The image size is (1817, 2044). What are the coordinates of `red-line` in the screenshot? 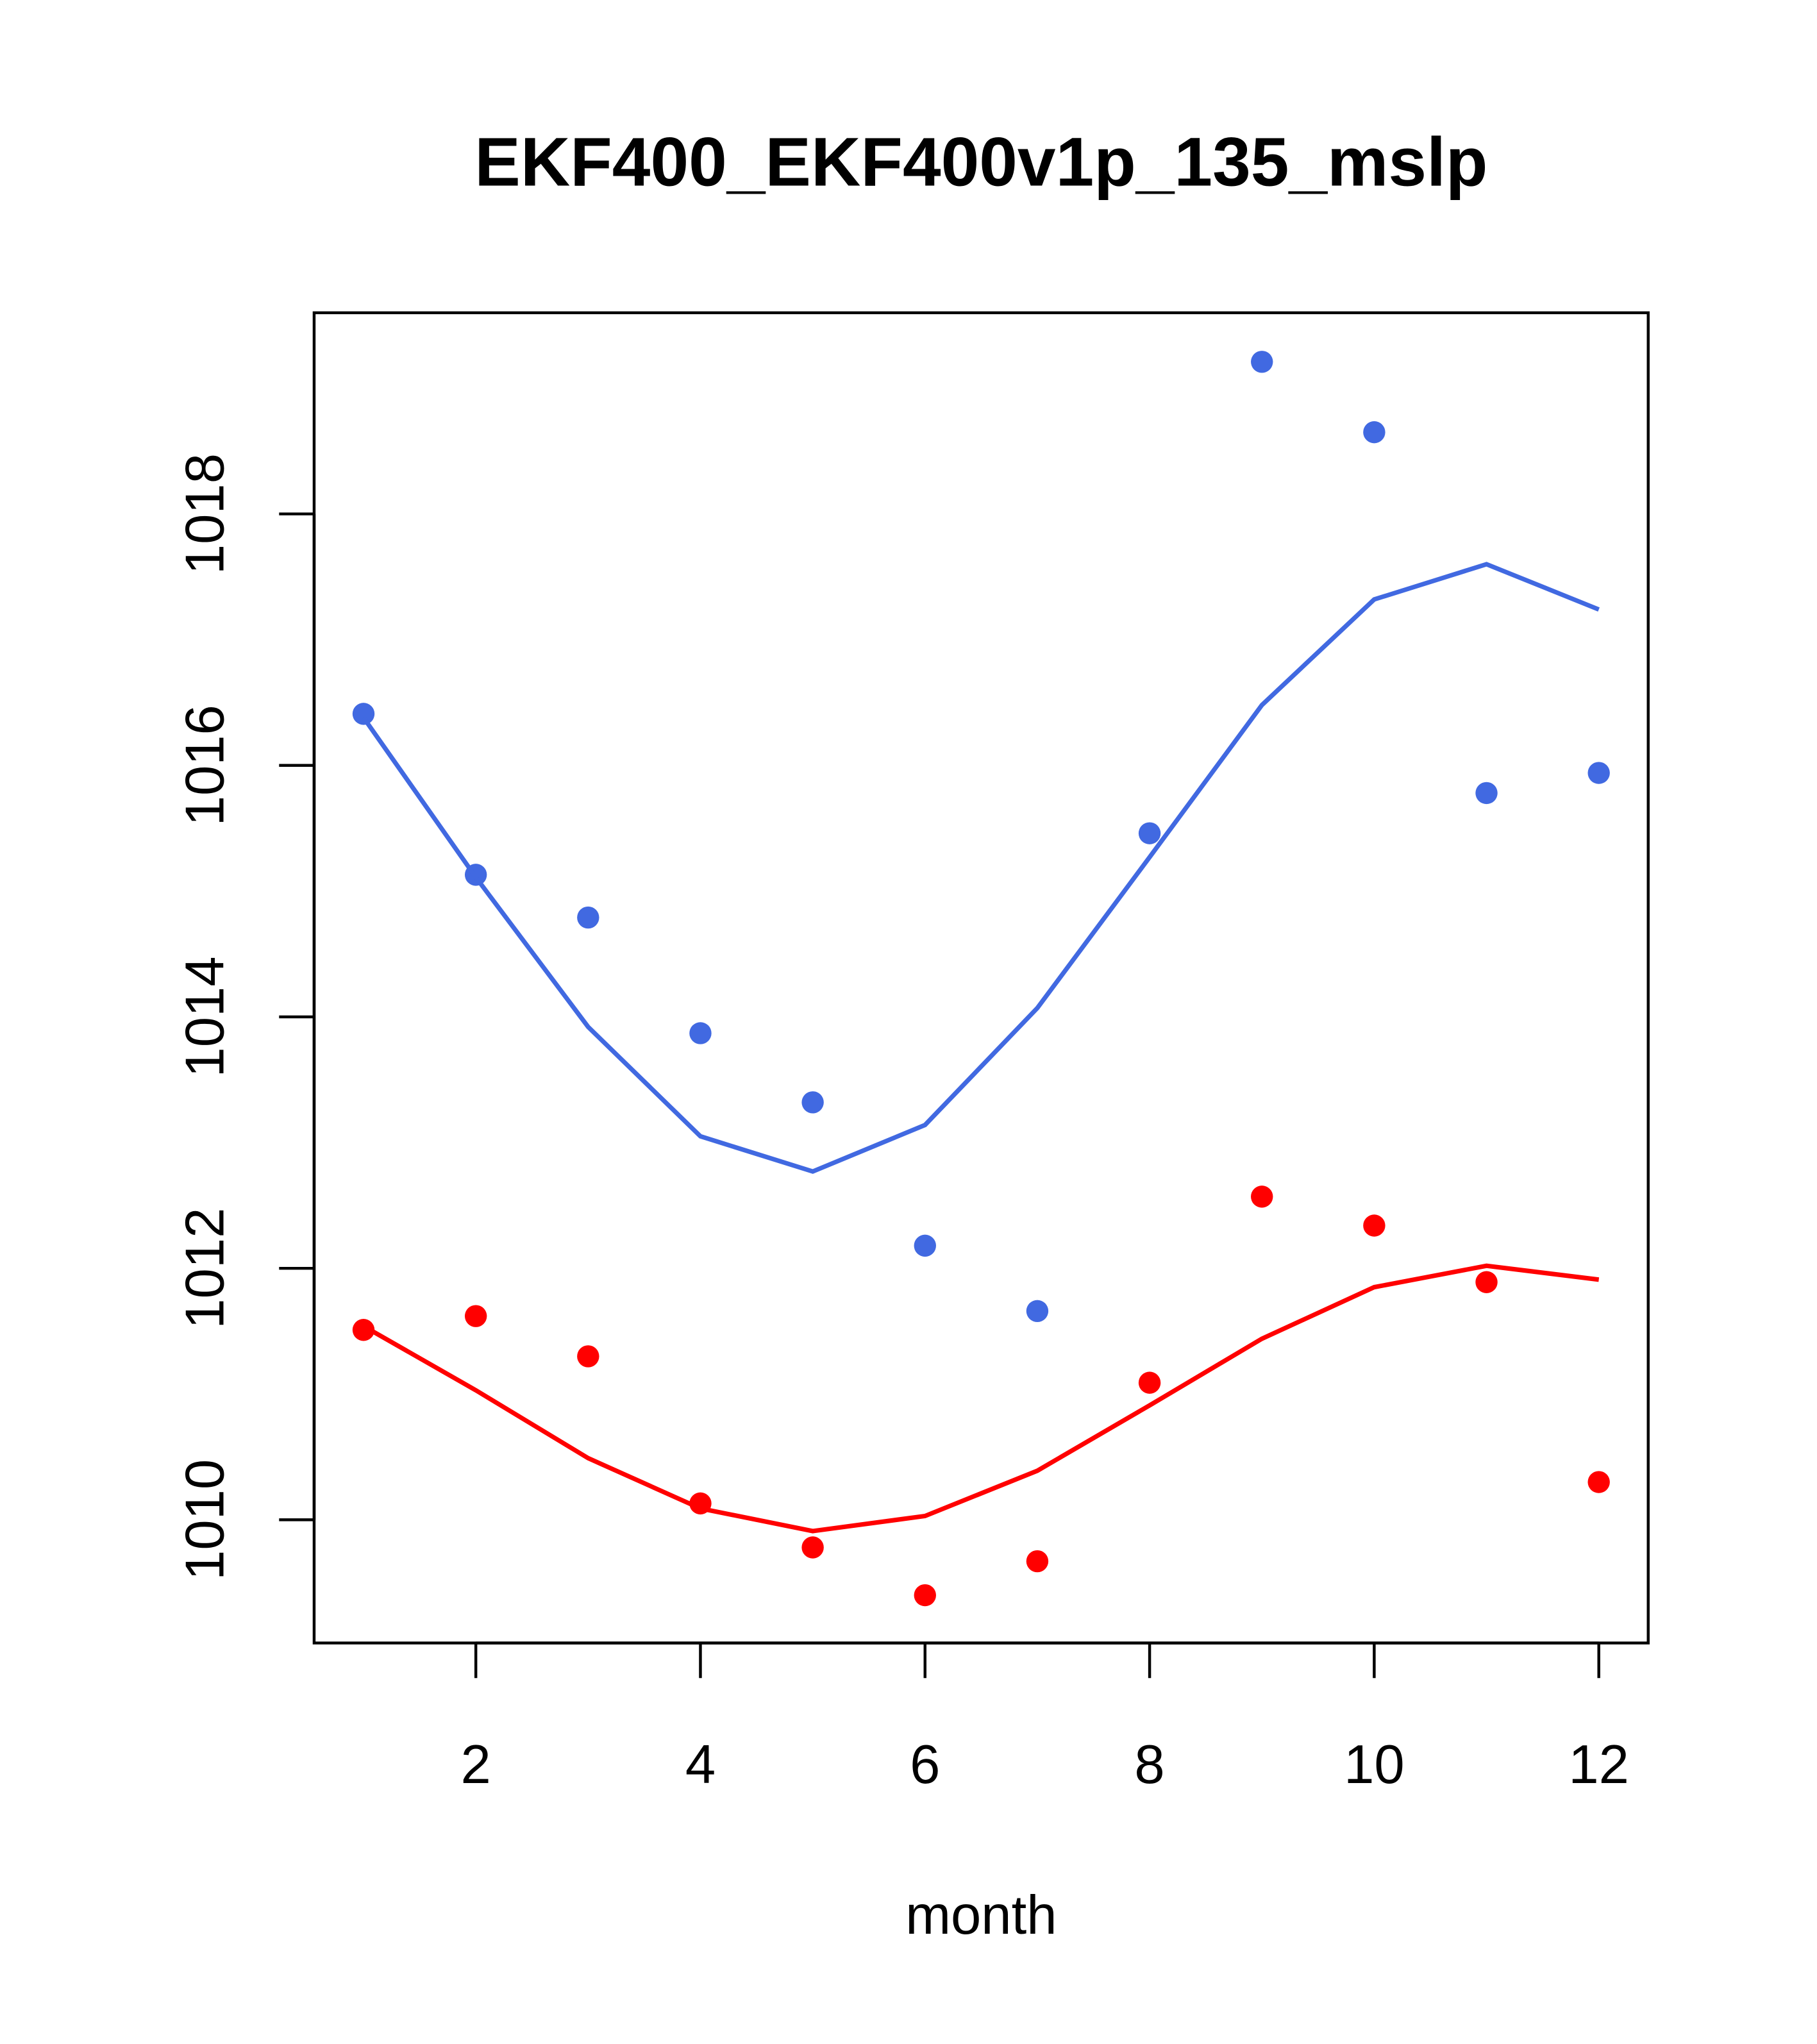 It's located at (981, 1398).